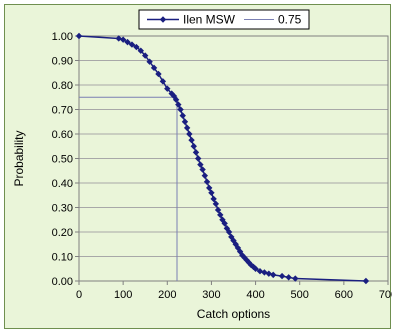 This screenshot has width=395, height=333. Describe the element at coordinates (62, 160) in the screenshot. I see `y-tick-label: 0.50` at that location.